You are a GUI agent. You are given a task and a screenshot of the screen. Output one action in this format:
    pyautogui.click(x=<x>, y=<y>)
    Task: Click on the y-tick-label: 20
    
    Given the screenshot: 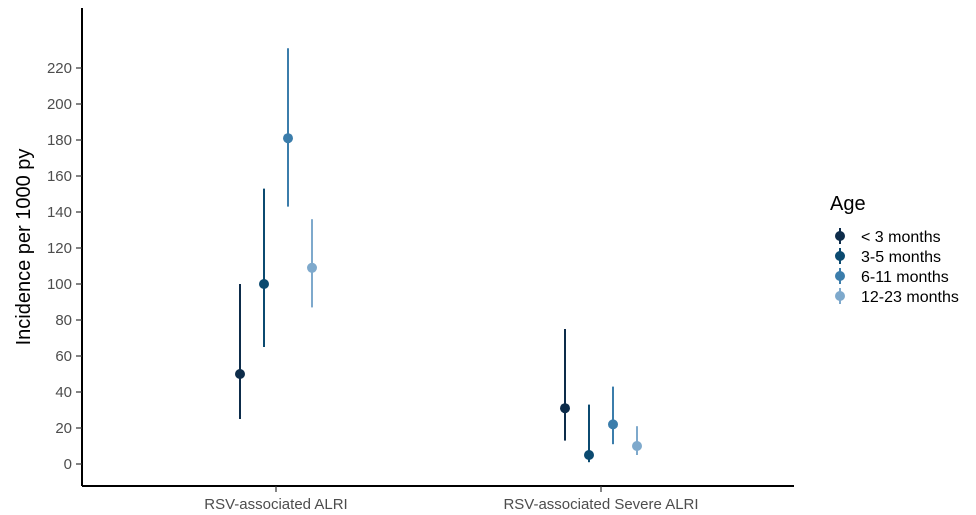 What is the action you would take?
    pyautogui.click(x=63, y=428)
    